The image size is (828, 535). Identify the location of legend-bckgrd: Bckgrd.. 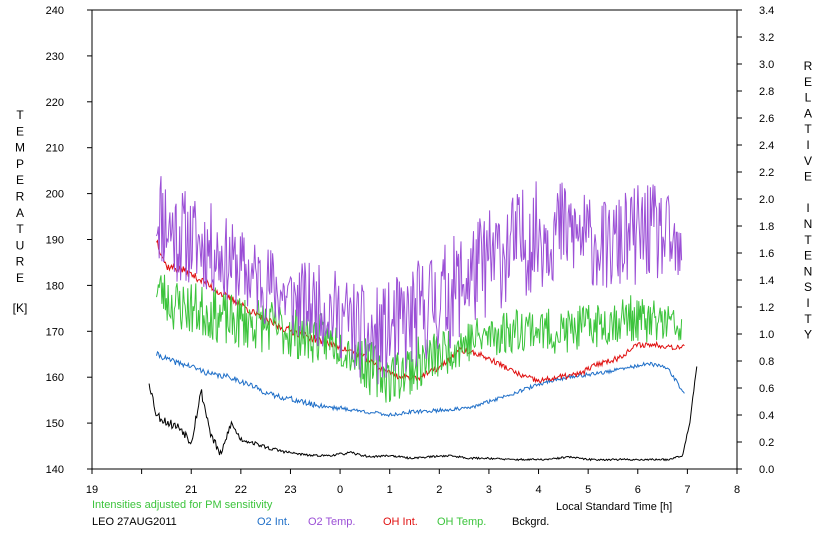
(530, 522).